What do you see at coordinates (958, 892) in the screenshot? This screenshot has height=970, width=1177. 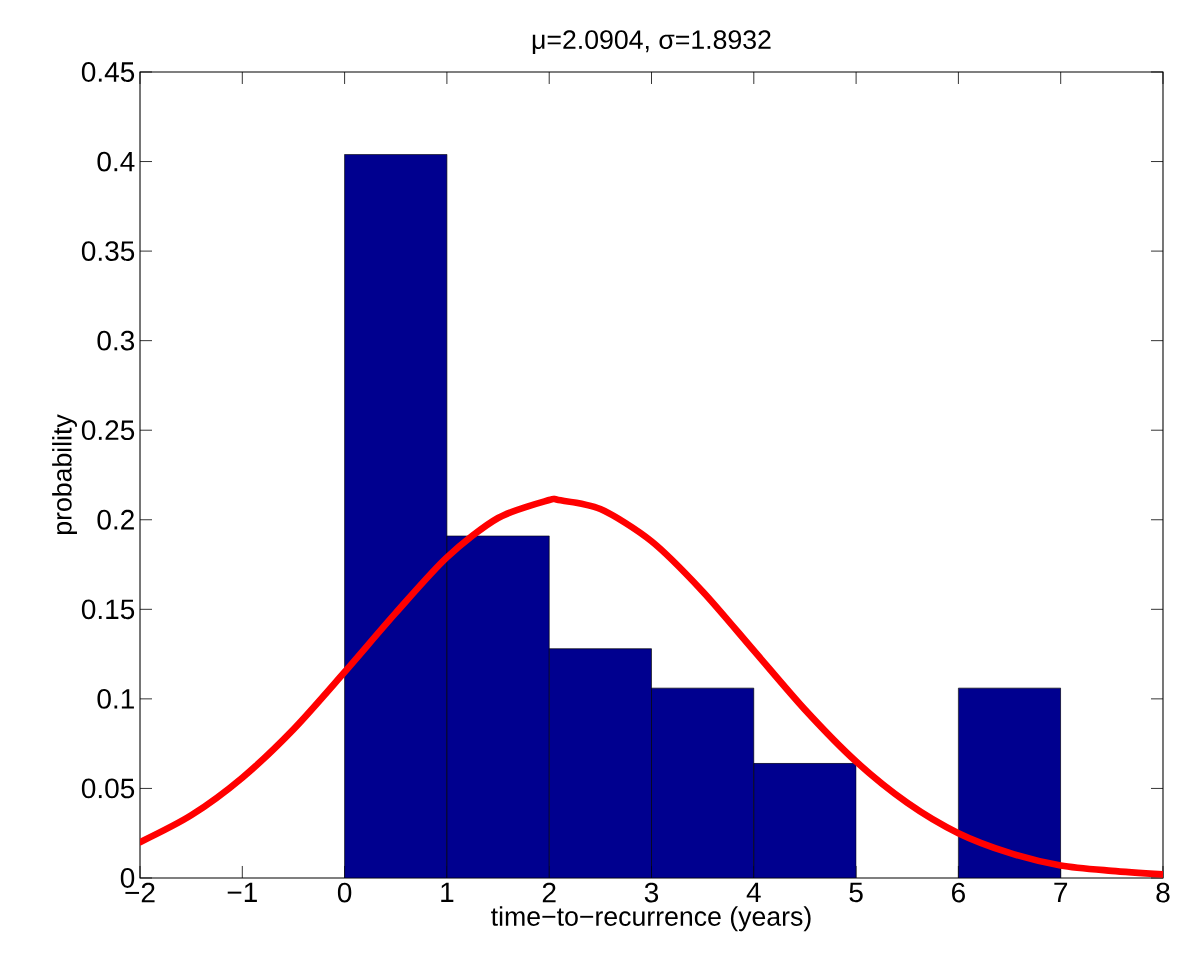 I see `x-tick-label: 6` at bounding box center [958, 892].